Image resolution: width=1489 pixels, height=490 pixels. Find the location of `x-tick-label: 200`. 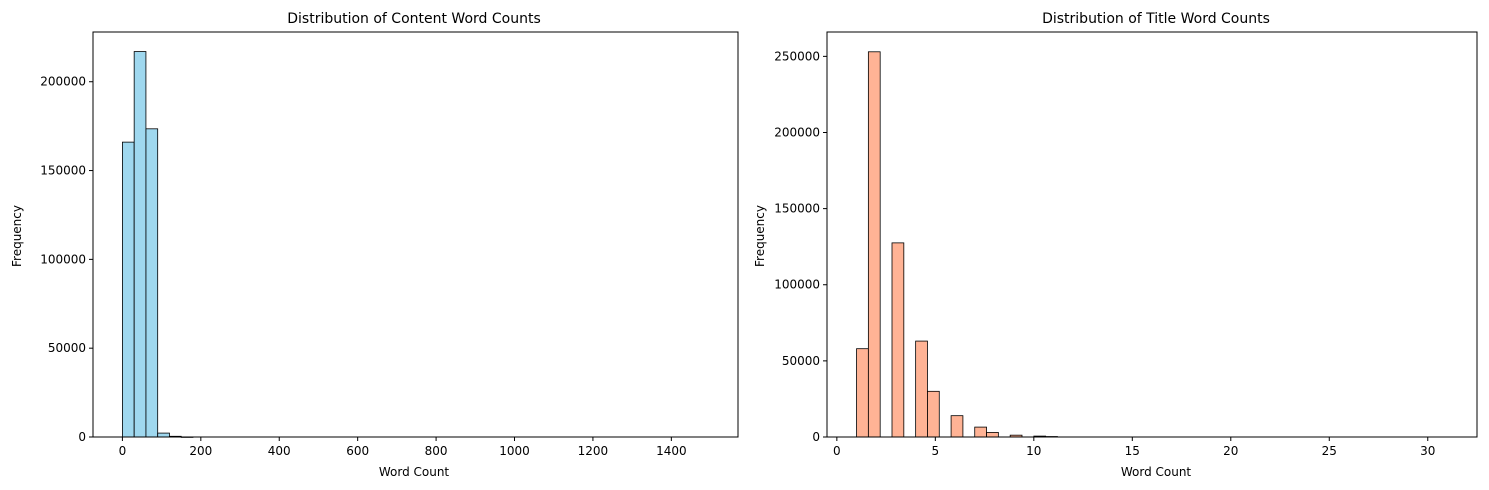

x-tick-label: 200 is located at coordinates (200, 451).